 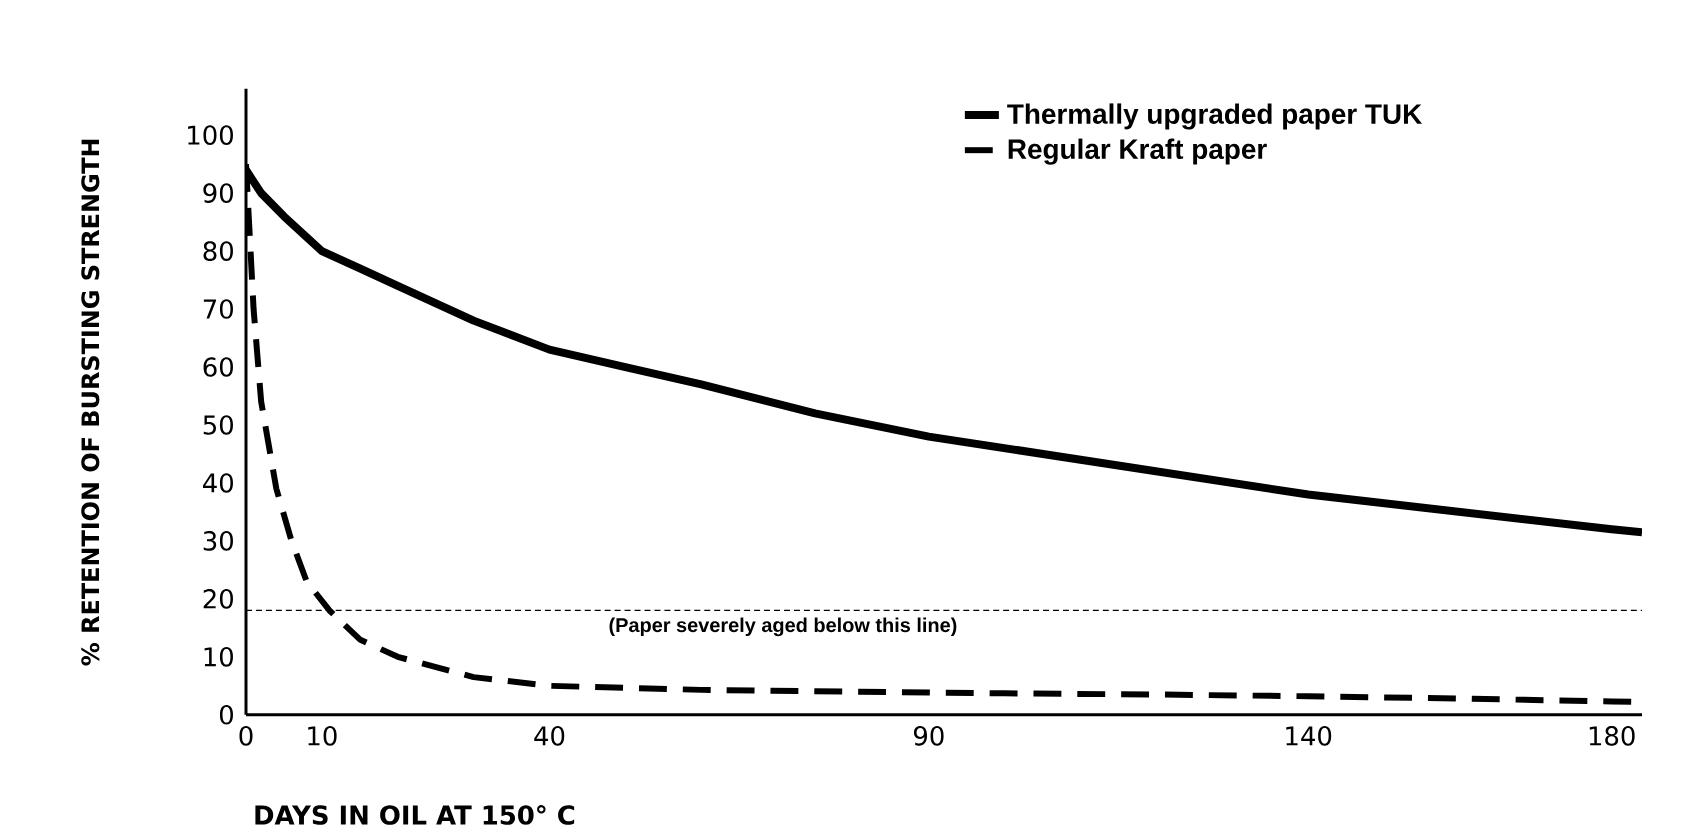 What do you see at coordinates (218, 193) in the screenshot?
I see `y-tick-label: 90` at bounding box center [218, 193].